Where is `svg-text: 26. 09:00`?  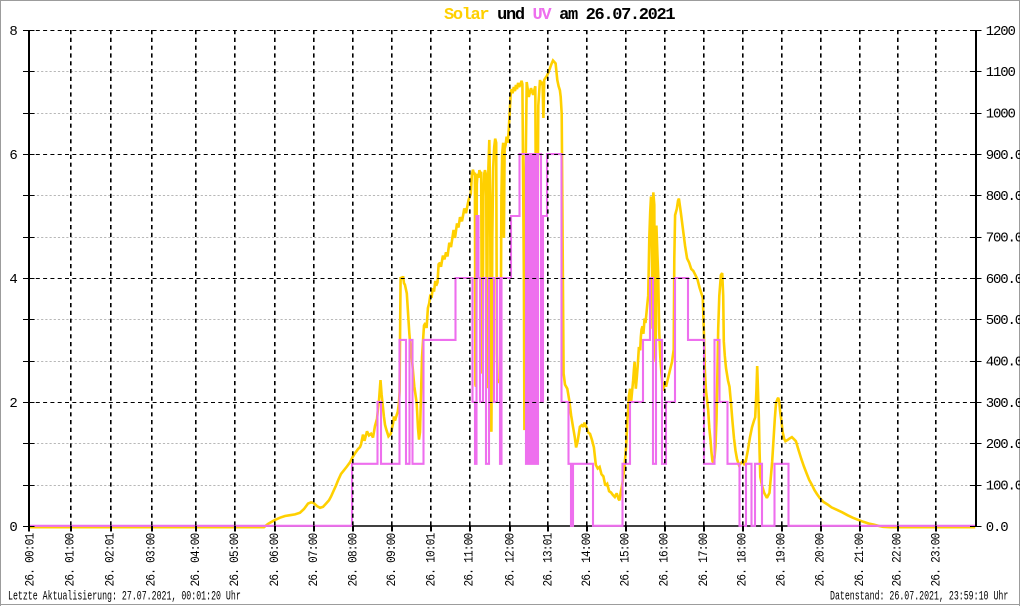
svg-text: 26. 09:00 is located at coordinates (391, 560).